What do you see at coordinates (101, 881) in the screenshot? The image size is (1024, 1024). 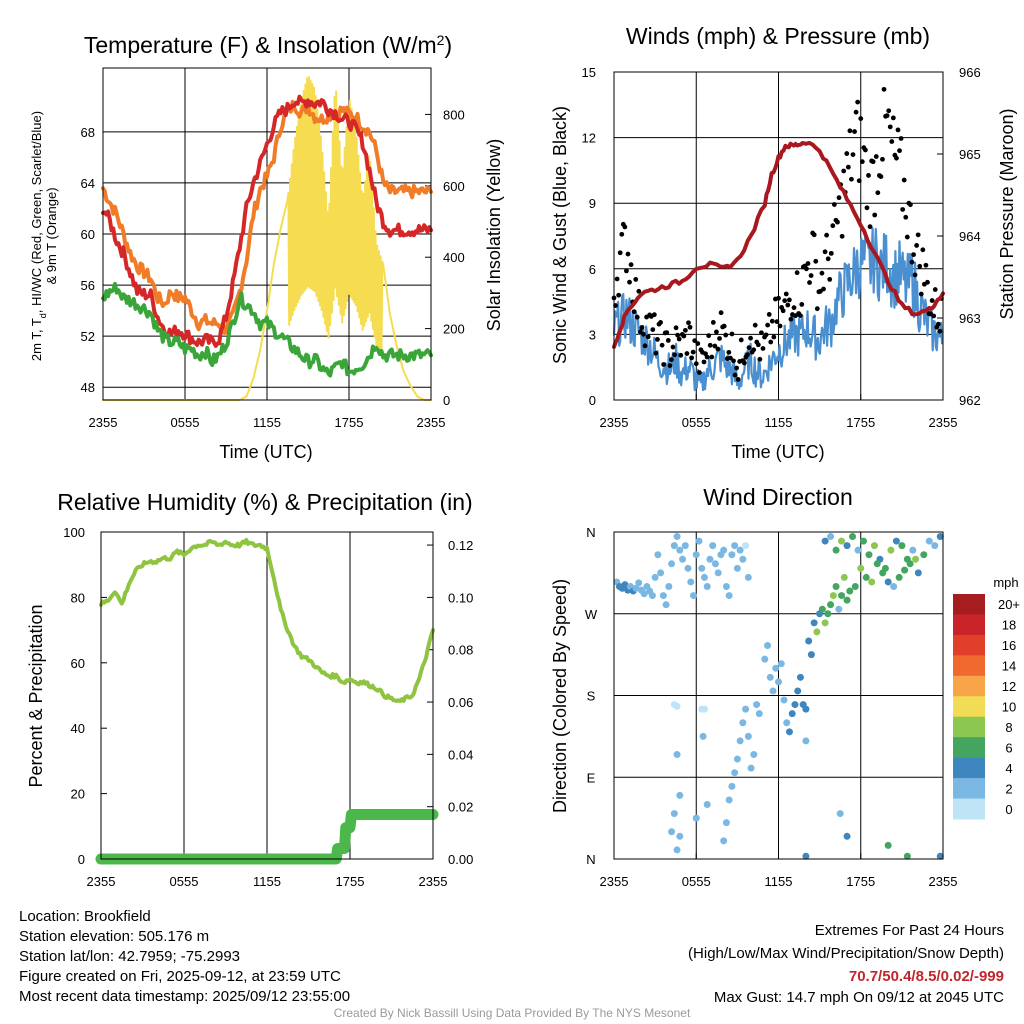 I see `rh-xtick-label: 2355` at bounding box center [101, 881].